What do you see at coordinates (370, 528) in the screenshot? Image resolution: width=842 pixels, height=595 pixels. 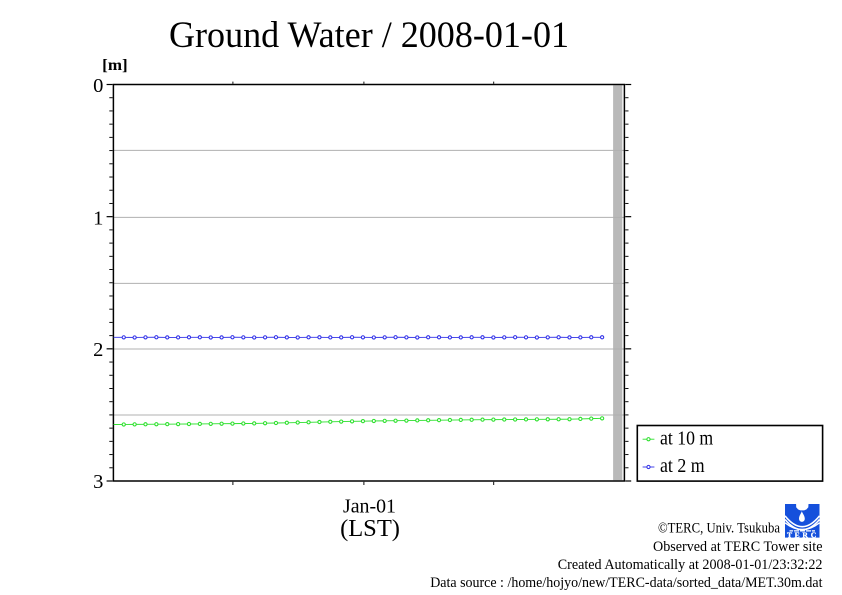 I see `svg-text: (LST)` at bounding box center [370, 528].